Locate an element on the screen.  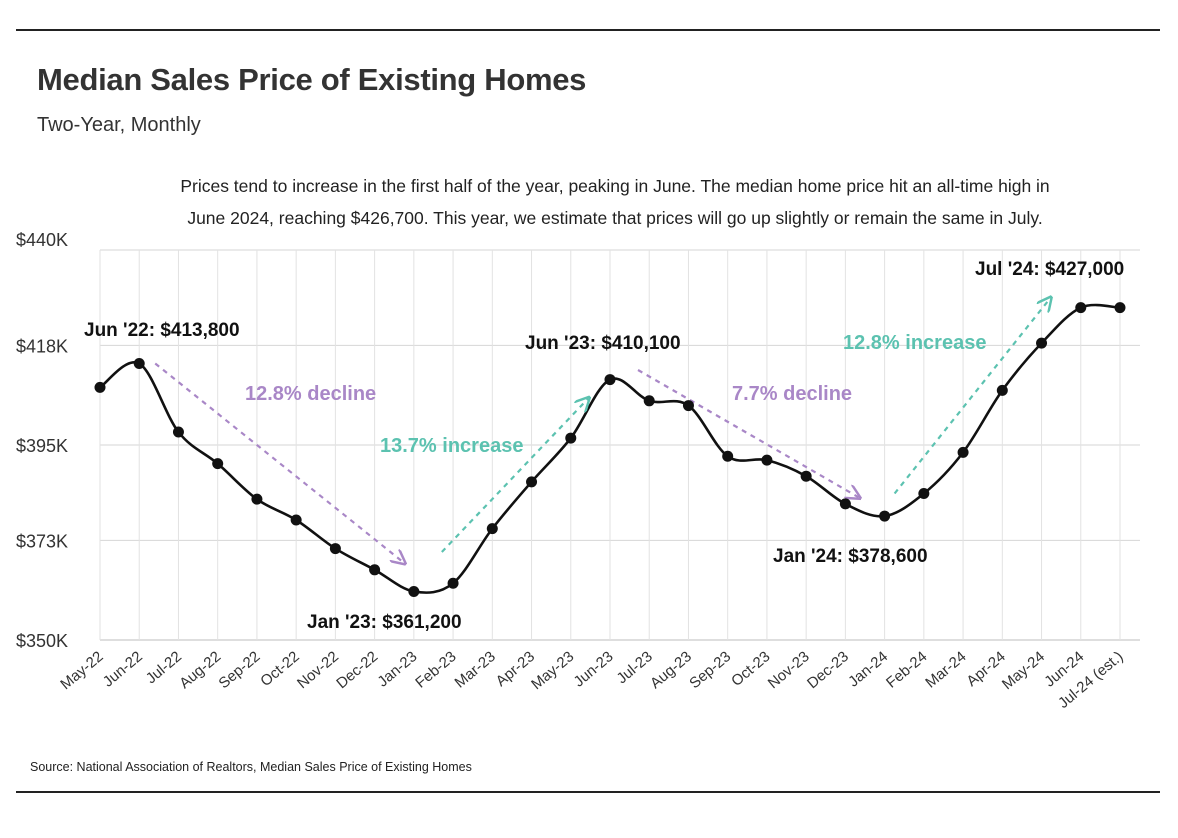
x-tick-label: Jan-24 is located at coordinates (868, 669).